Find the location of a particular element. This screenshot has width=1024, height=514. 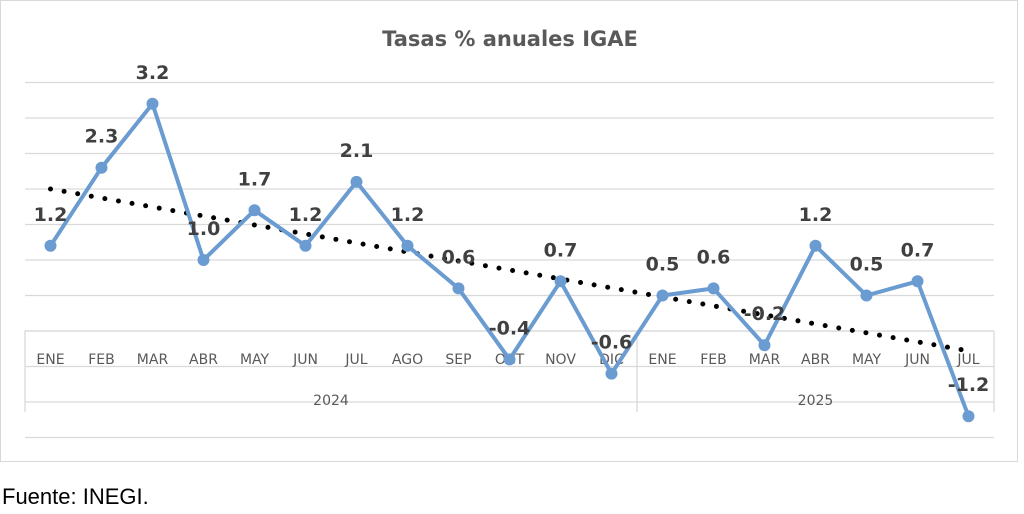

chart-title: Tasas % anuales IGAE is located at coordinates (510, 39).